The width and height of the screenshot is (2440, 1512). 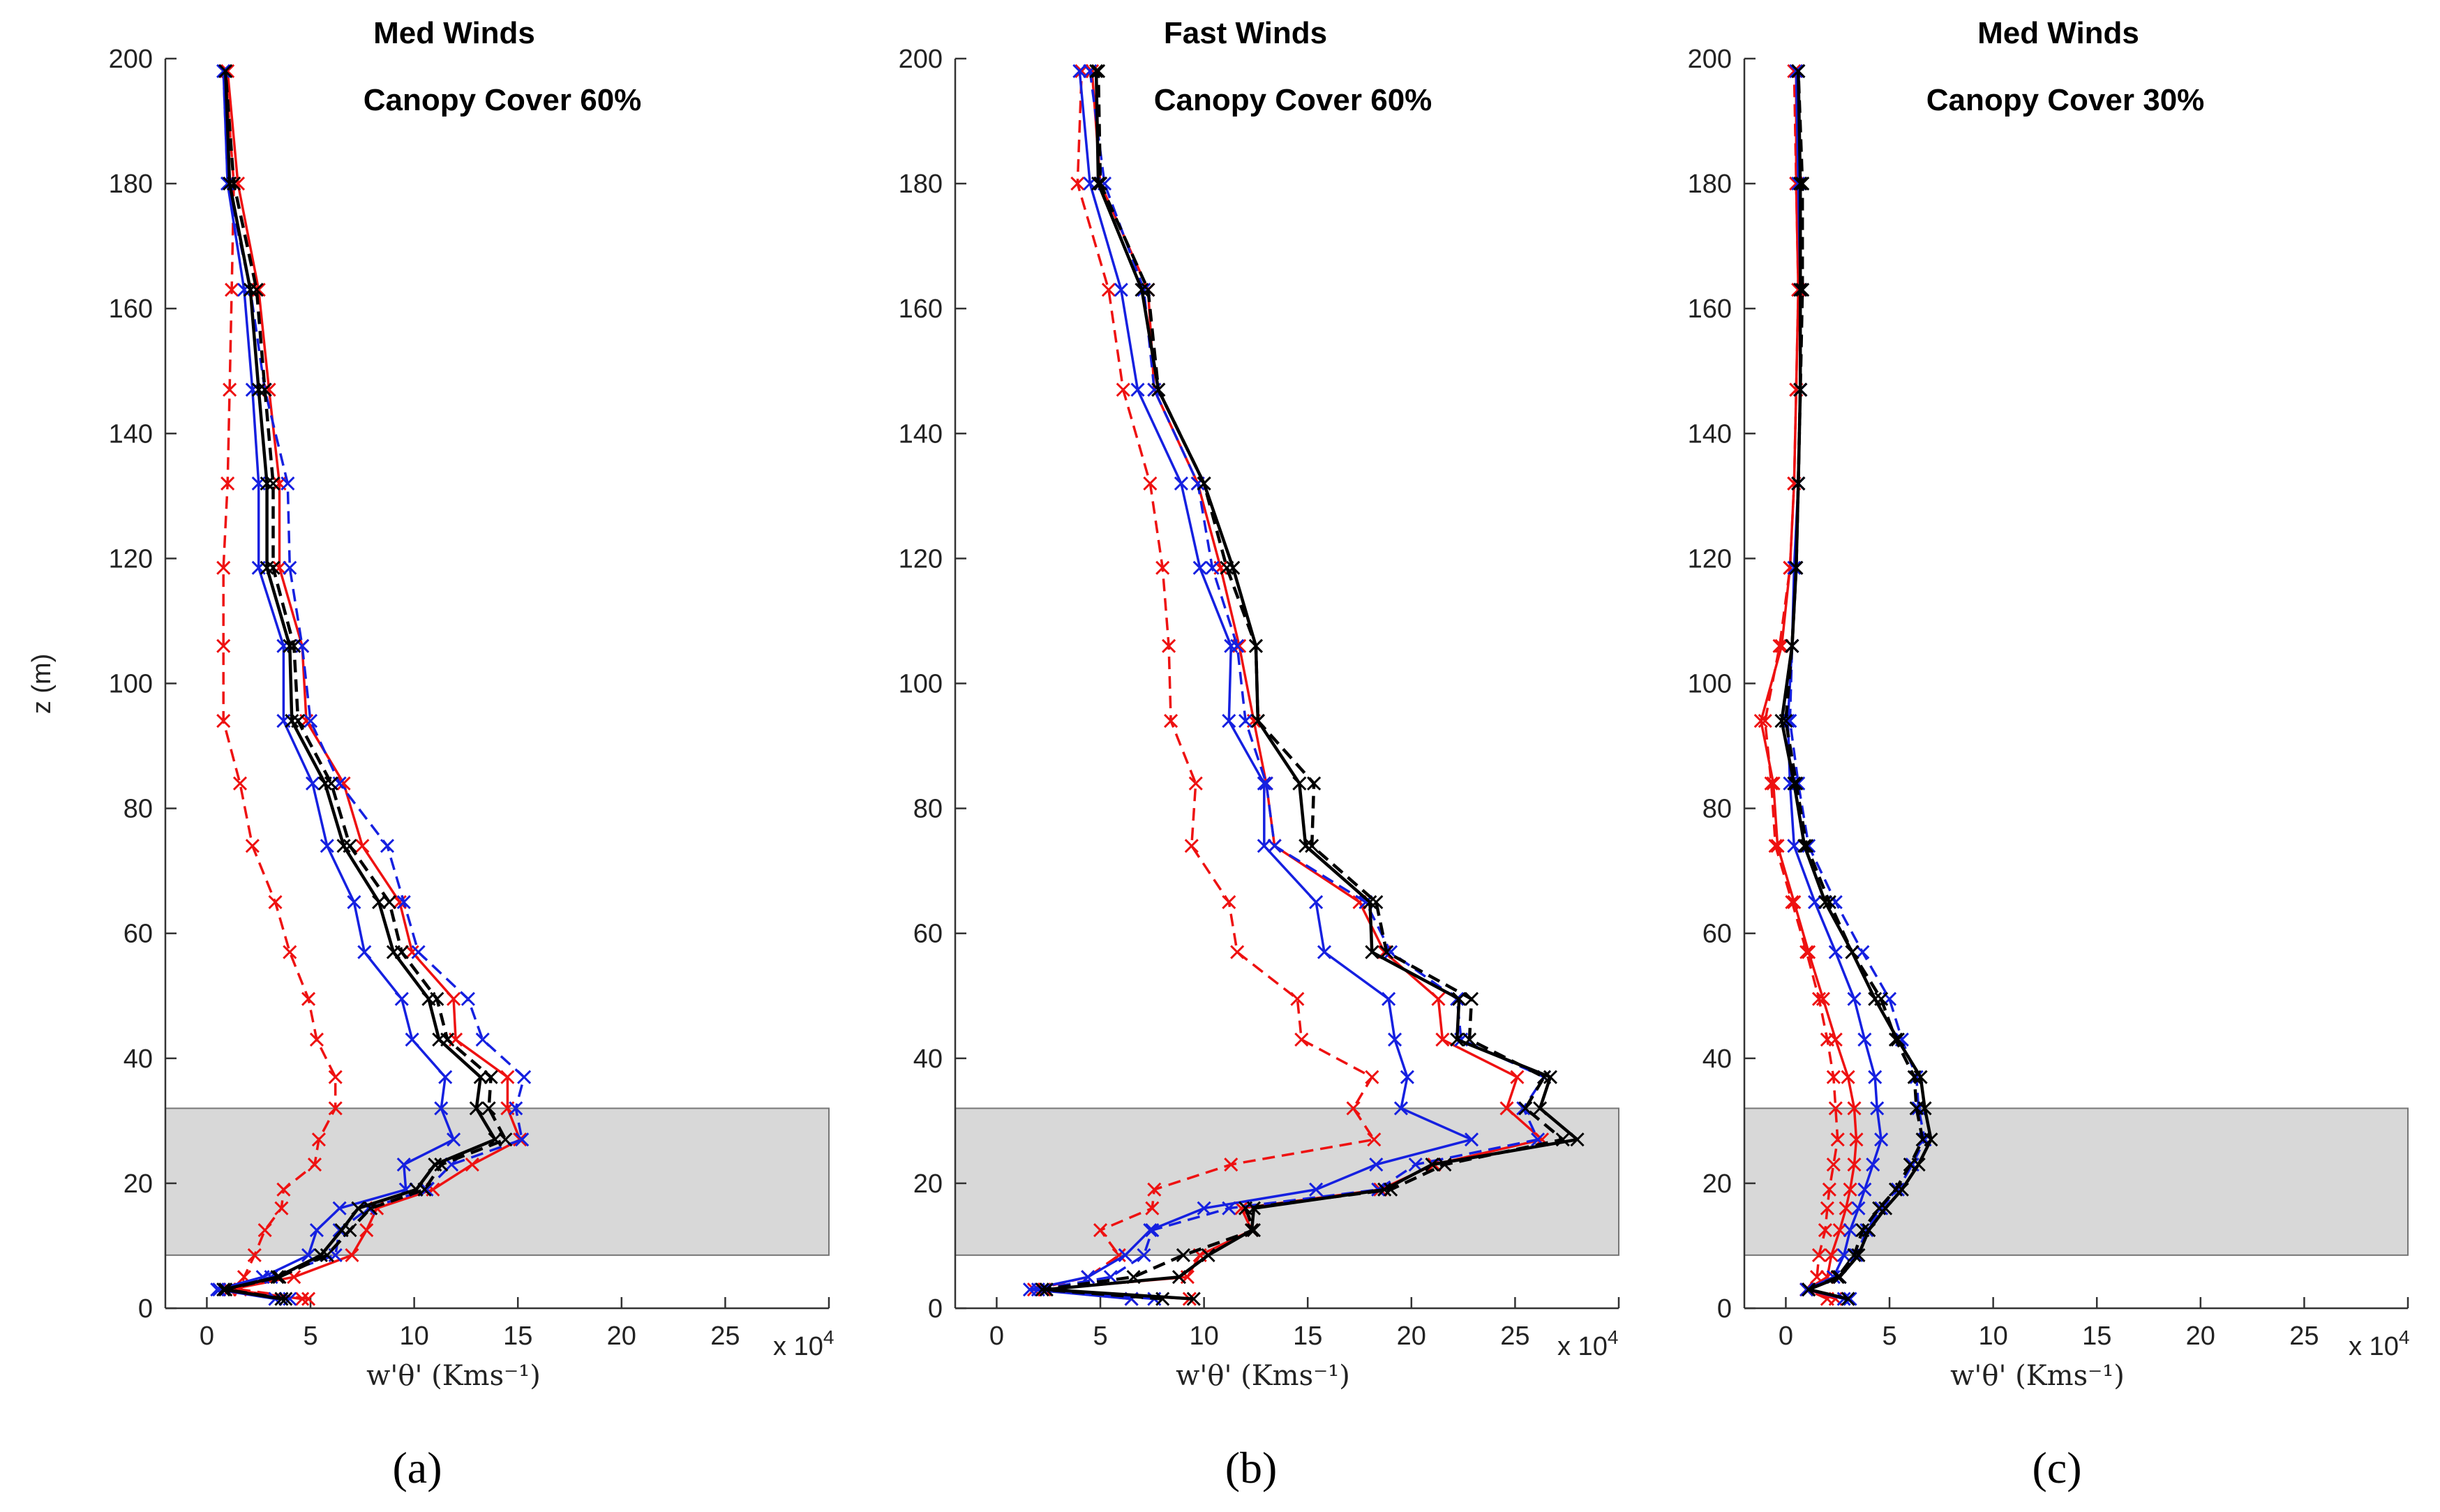 I want to click on panel-b-xtick-label: 10, so click(x=1203, y=1336).